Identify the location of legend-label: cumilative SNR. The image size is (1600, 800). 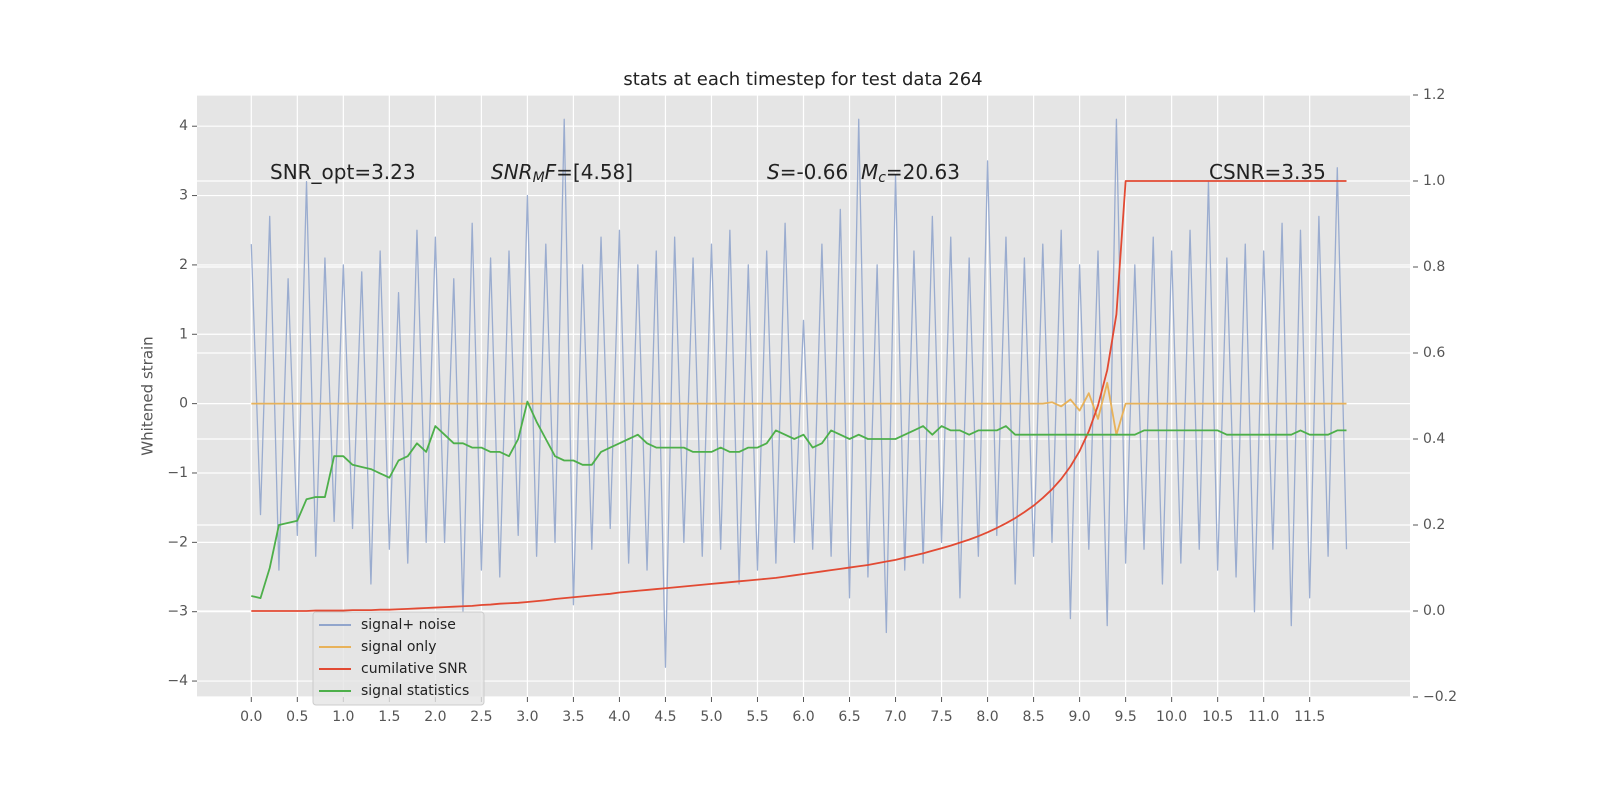
(414, 669).